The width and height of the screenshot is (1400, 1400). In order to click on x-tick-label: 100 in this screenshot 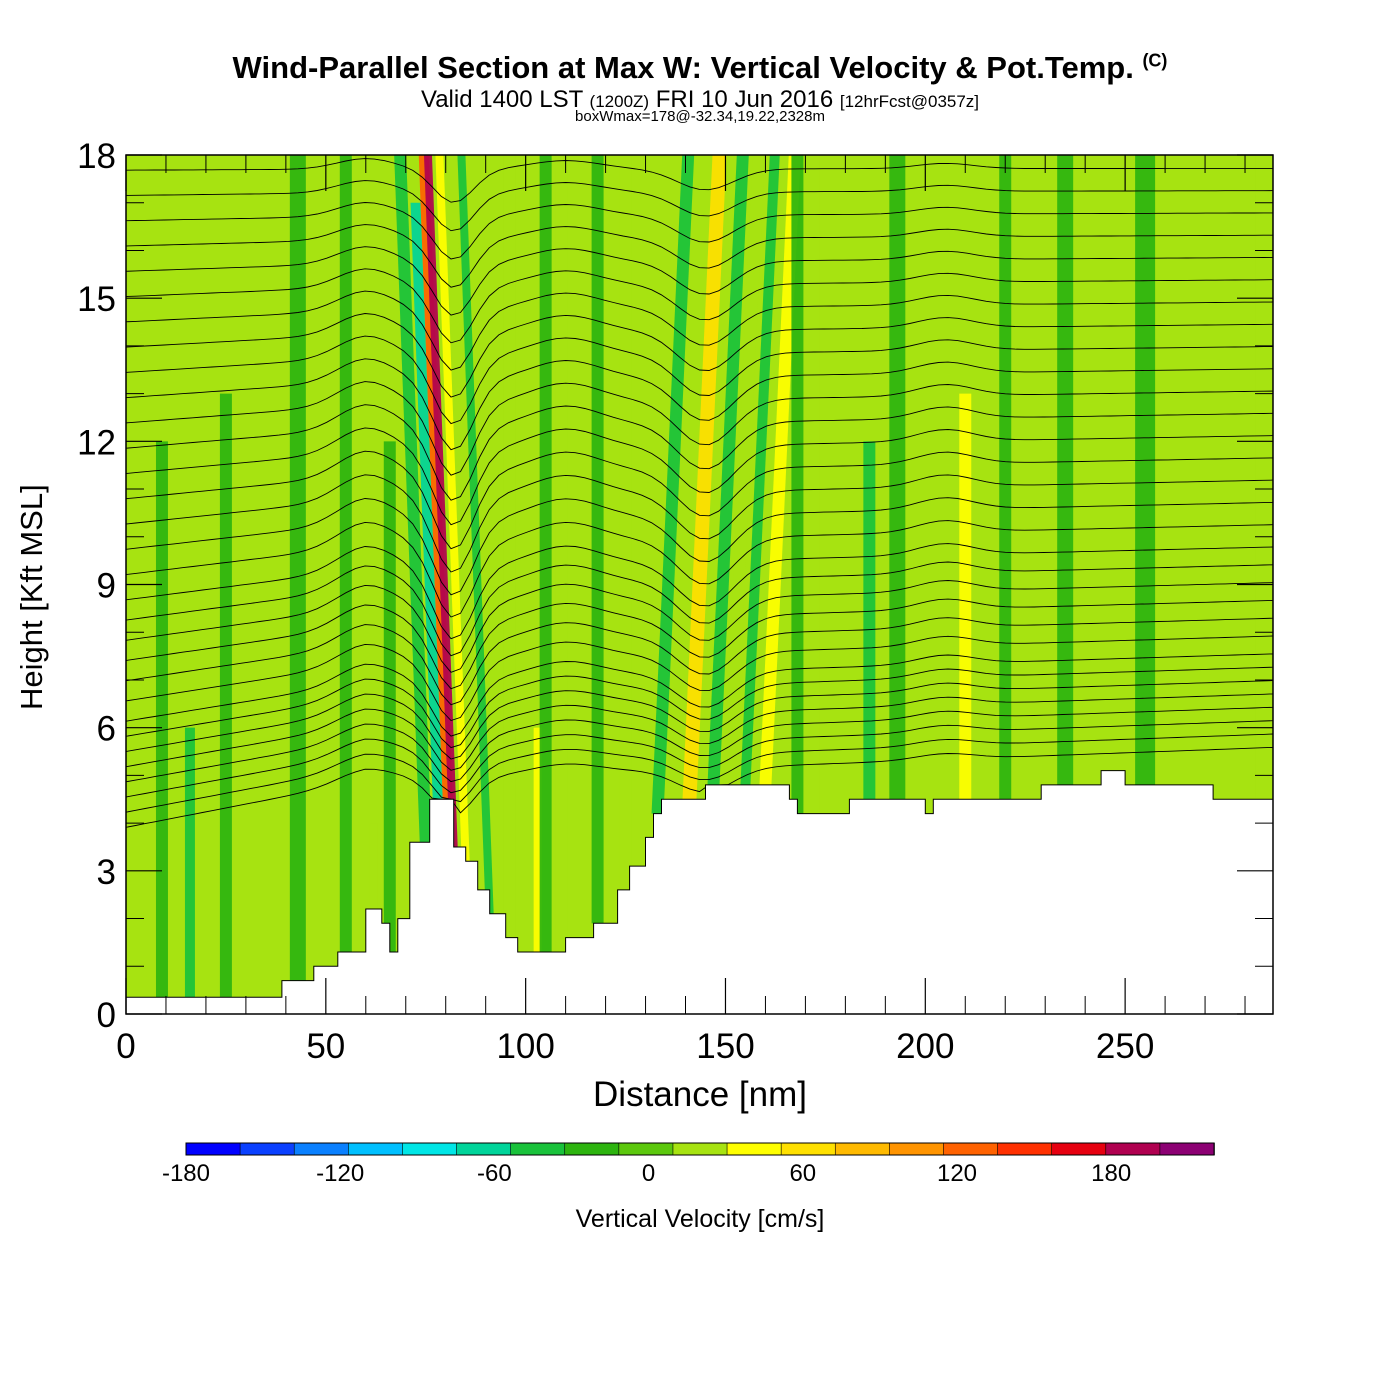, I will do `click(525, 1046)`.